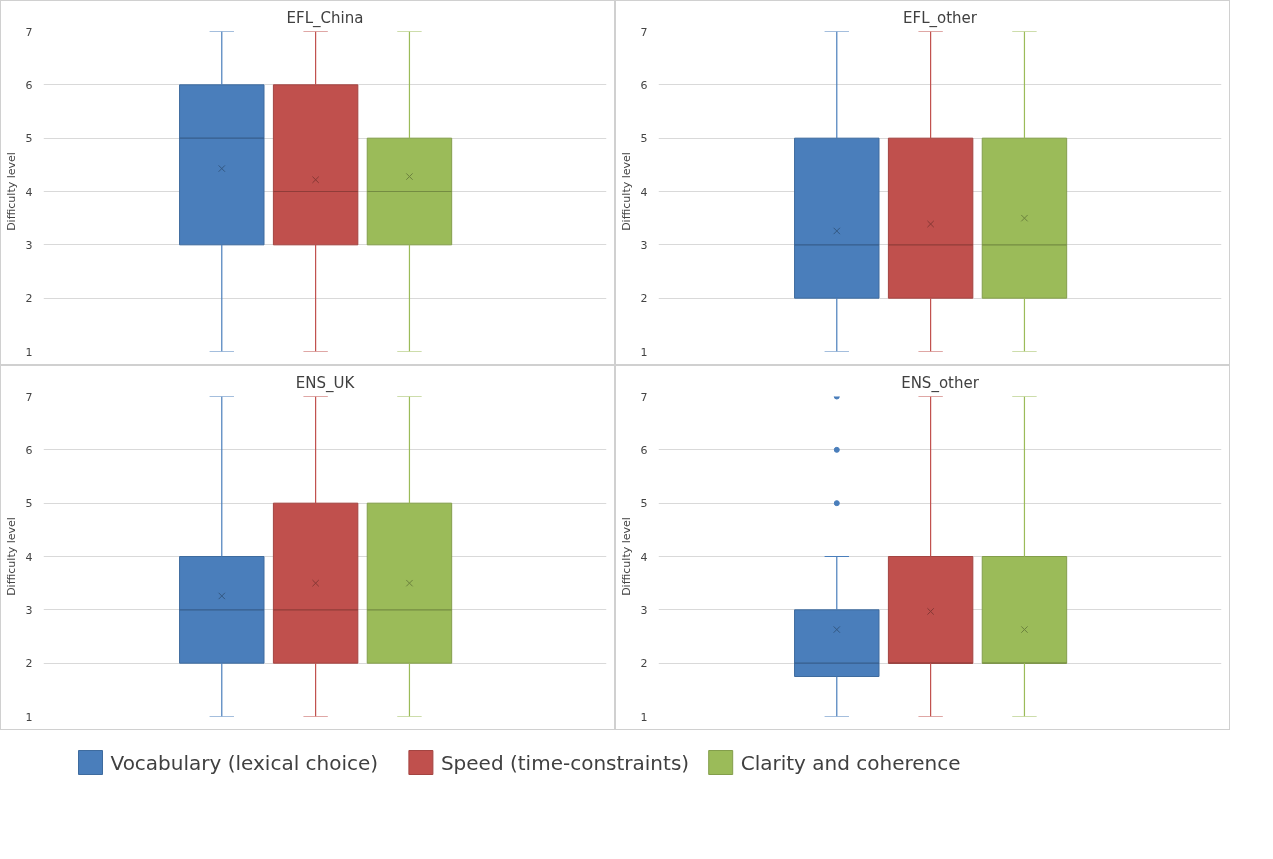 The height and width of the screenshot is (859, 1273). What do you see at coordinates (244, 762) in the screenshot?
I see `legend-label: Vocabulary (lexical choice)` at bounding box center [244, 762].